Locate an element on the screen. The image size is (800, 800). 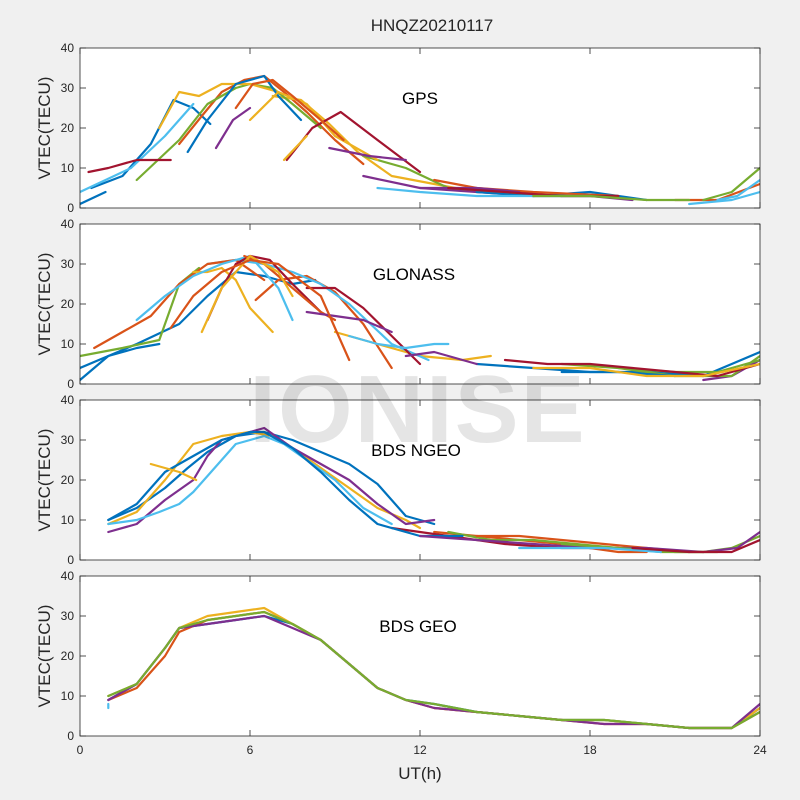
x-tick-label: 0 is located at coordinates (80, 750).